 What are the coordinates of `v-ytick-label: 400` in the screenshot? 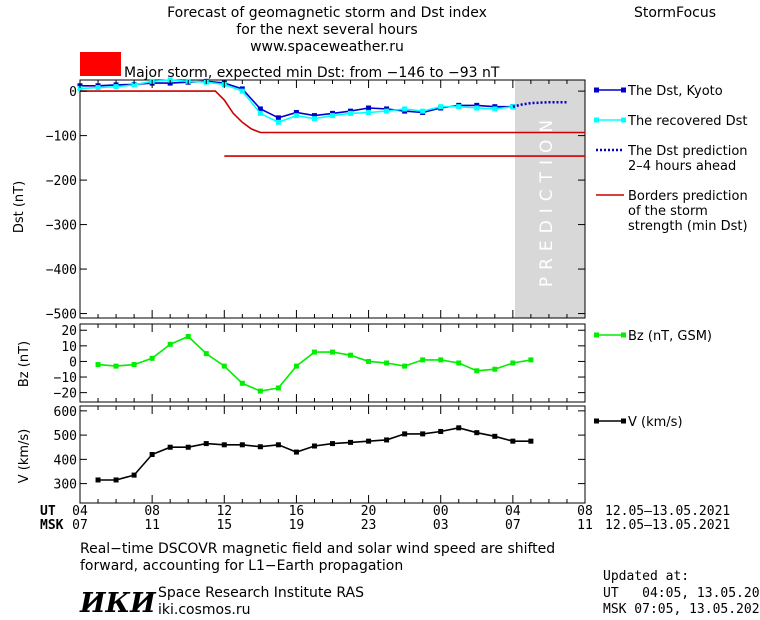 It's located at (65, 460).